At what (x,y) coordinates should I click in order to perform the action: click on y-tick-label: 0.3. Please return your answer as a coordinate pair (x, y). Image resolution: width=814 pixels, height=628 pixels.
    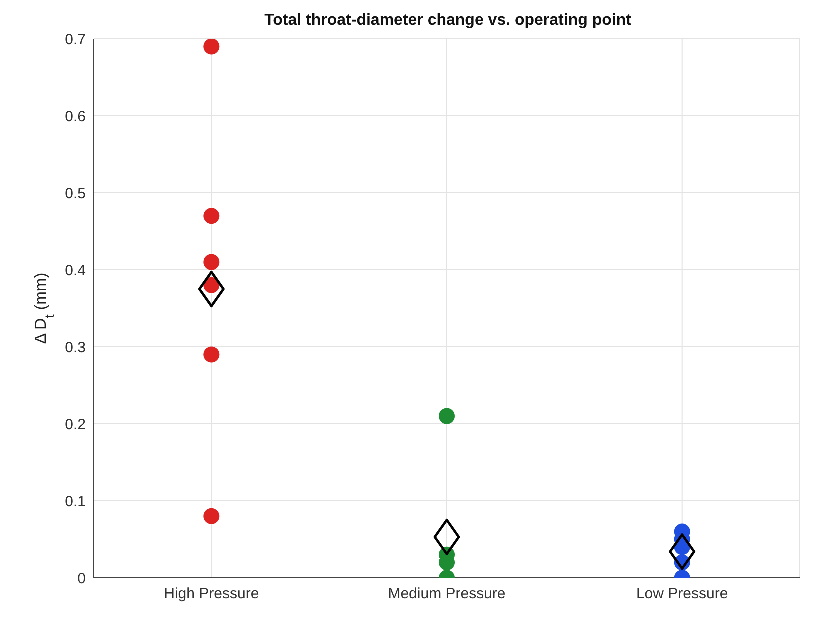
    Looking at the image, I should click on (75, 347).